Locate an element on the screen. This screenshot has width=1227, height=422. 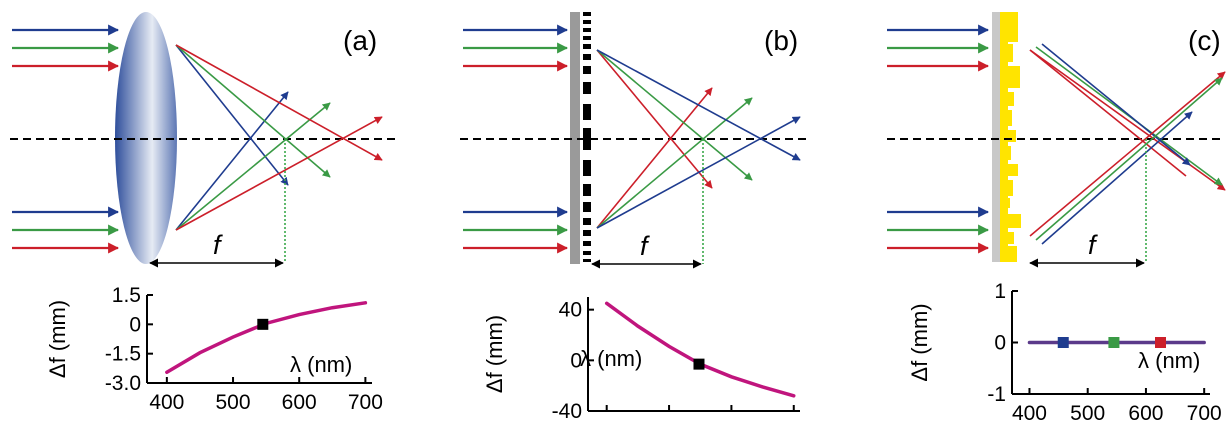
panel-b-incident-rays is located at coordinates (516, 139).